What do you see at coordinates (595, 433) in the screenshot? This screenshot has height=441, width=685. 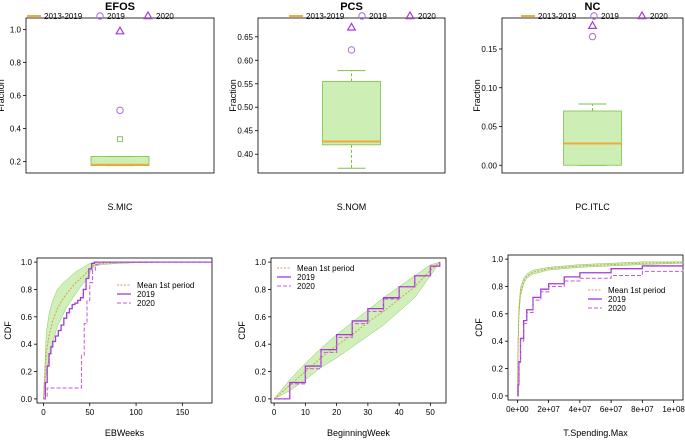 I see `x-axis-label: T.Spending.Max` at bounding box center [595, 433].